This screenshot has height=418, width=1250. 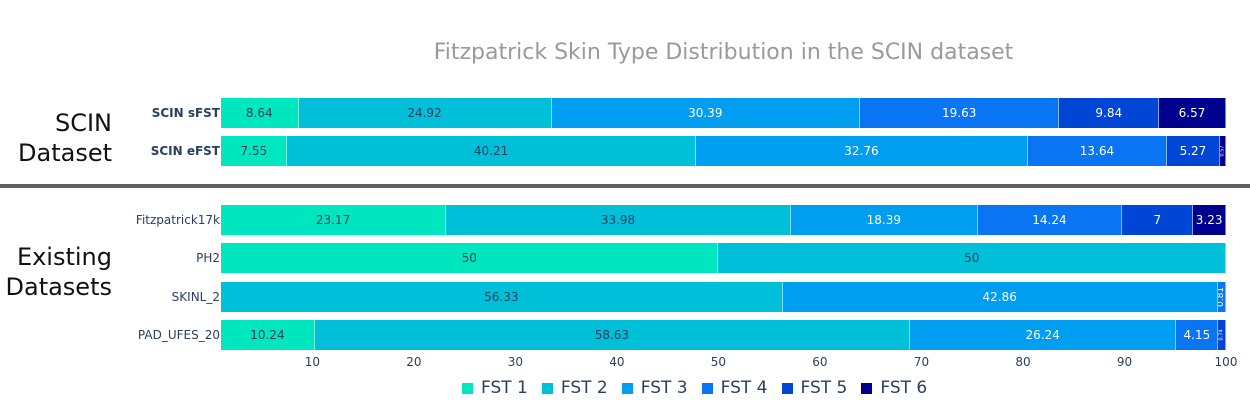 I want to click on legend-label: FST 4, so click(x=744, y=388).